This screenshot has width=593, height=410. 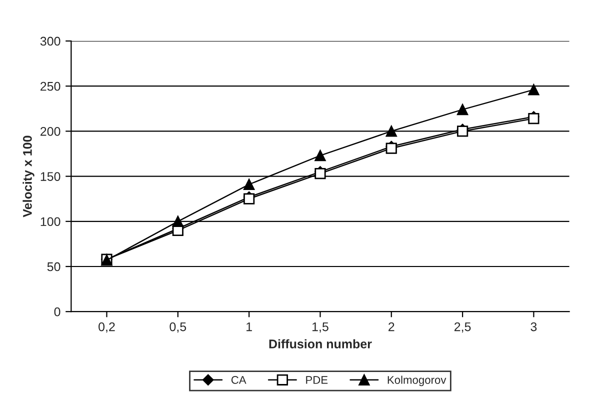 I want to click on y-axis-title: Velocity x 100, so click(x=28, y=177).